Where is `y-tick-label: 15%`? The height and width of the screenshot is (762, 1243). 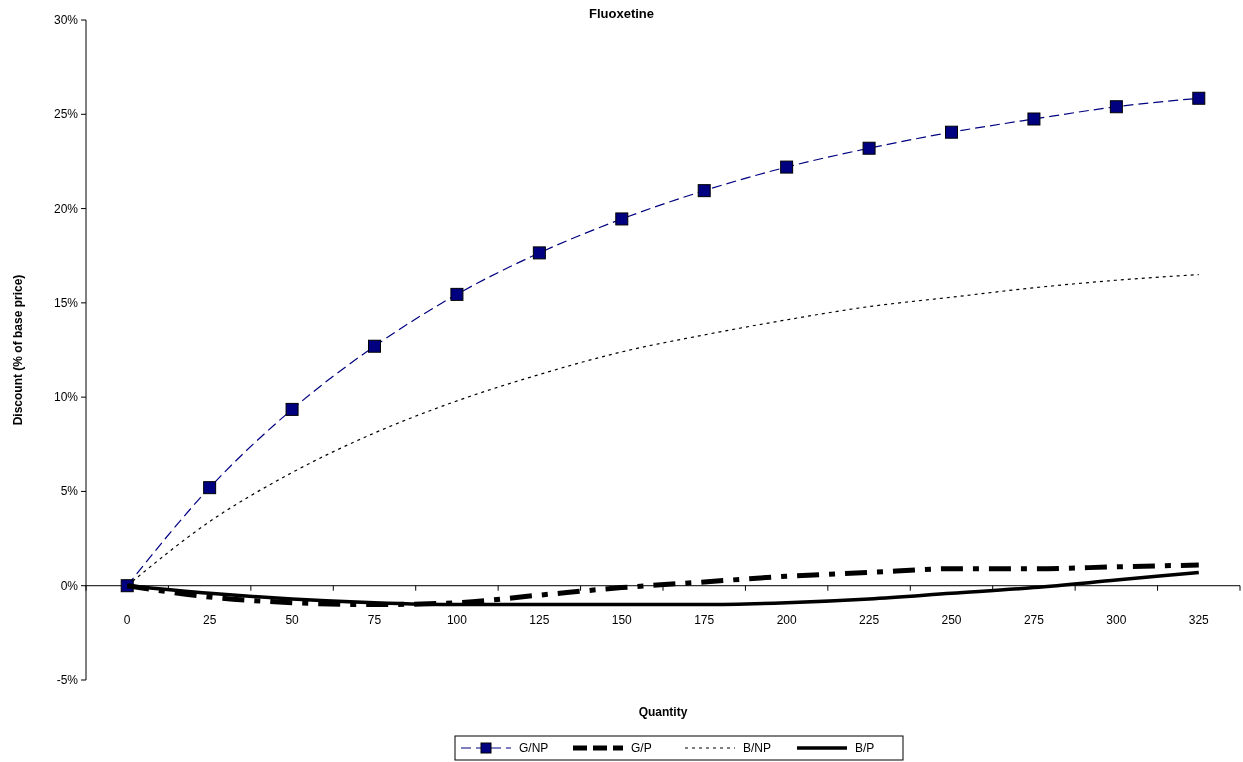
y-tick-label: 15% is located at coordinates (66, 302).